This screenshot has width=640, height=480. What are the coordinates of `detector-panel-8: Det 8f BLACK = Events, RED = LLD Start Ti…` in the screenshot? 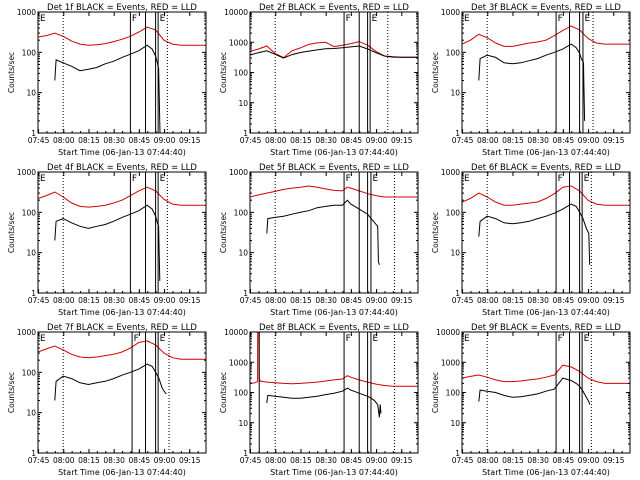 It's located at (319, 400).